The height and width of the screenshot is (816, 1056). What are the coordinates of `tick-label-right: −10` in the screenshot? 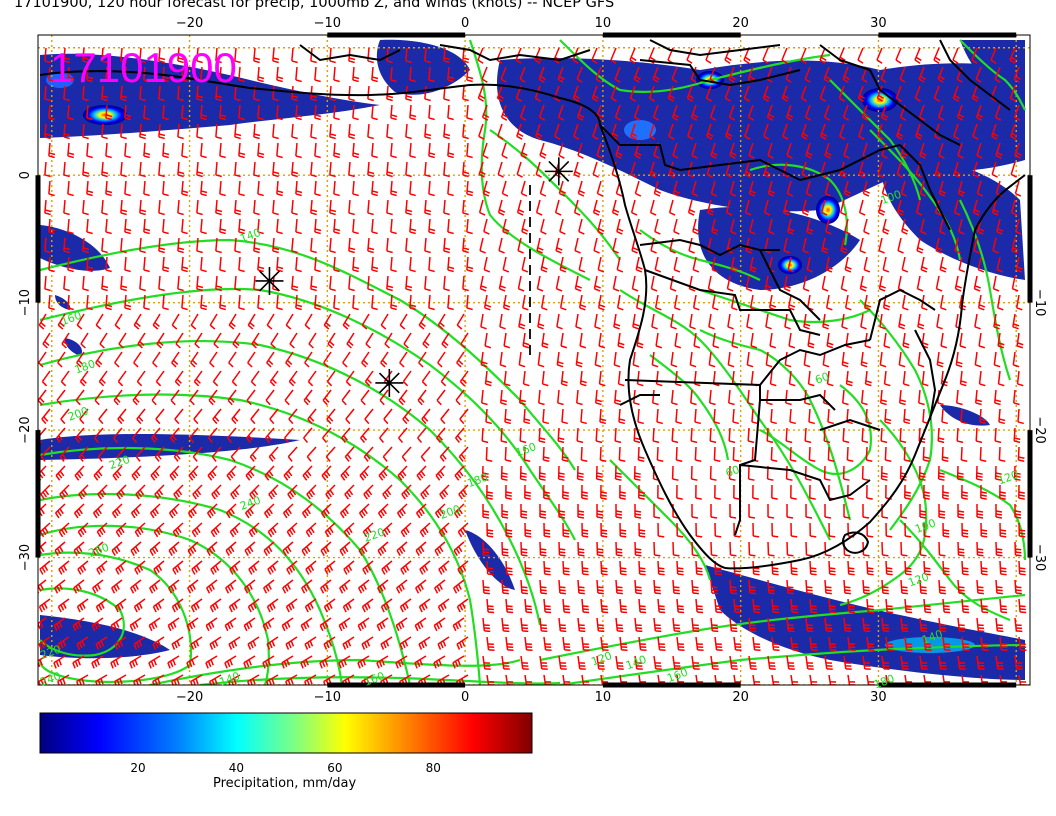 It's located at (1039, 302).